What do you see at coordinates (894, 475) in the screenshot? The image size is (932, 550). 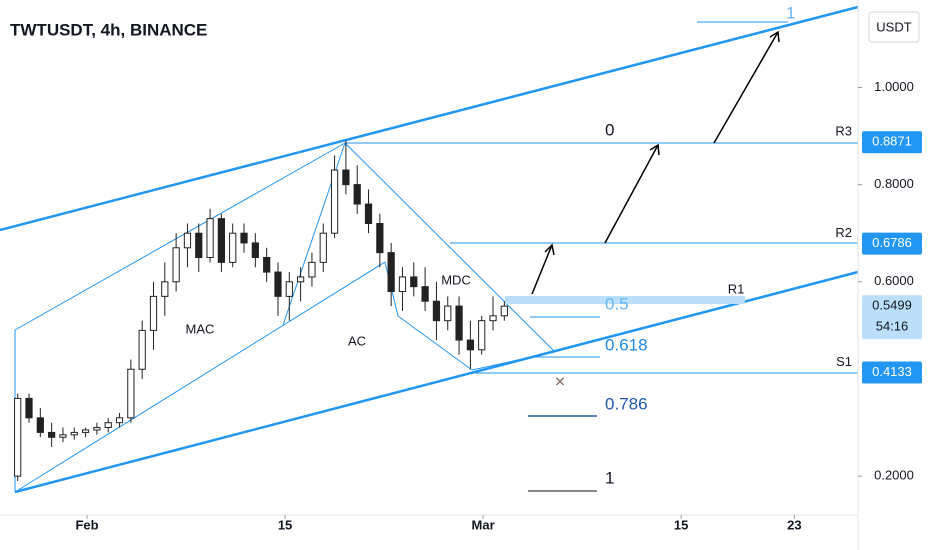 I see `y-tick-label: 0.2000` at bounding box center [894, 475].